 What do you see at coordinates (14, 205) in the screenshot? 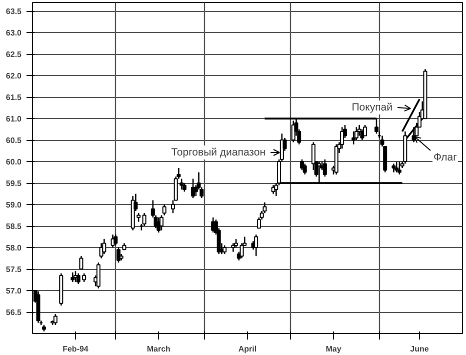
I see `y-tick-label: 59.0` at bounding box center [14, 205].